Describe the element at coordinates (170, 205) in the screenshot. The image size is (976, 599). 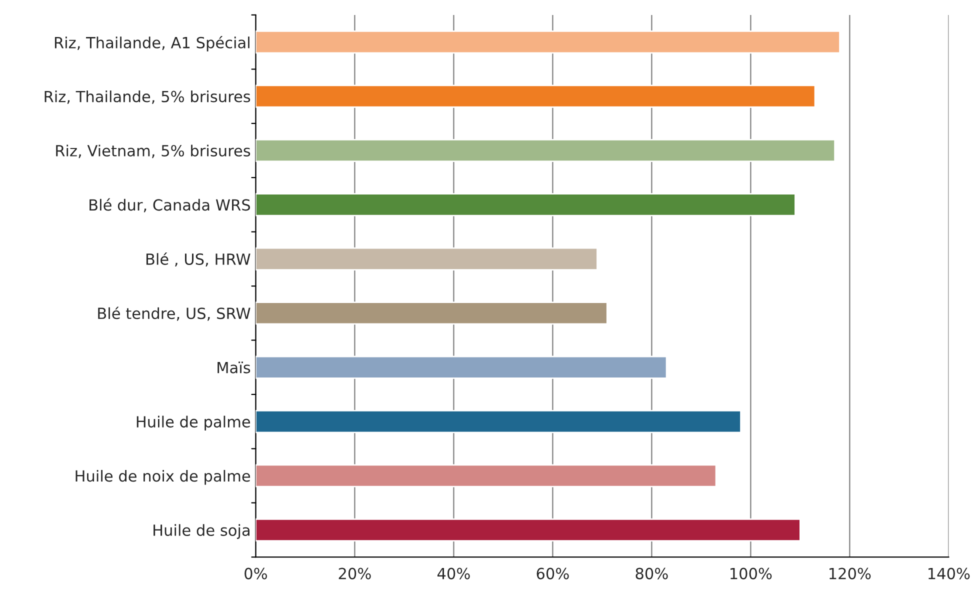
I see `y-tick-label: Blé dur, Canada WRS` at that location.